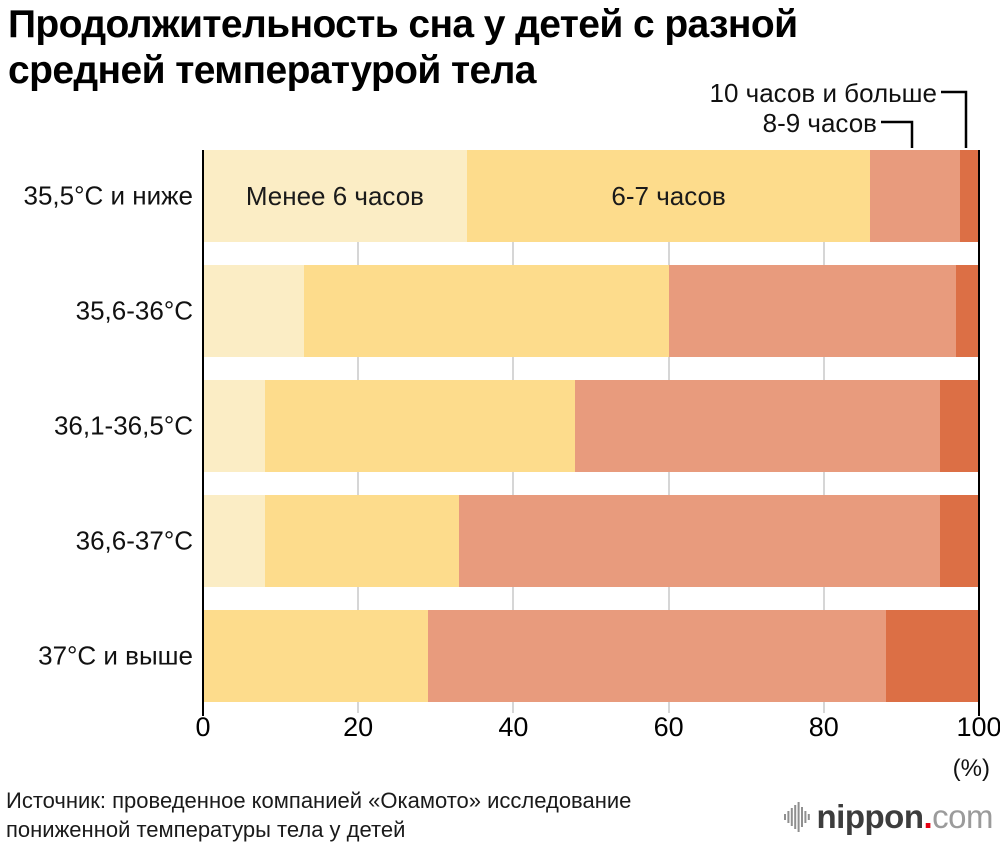 This screenshot has height=842, width=1000. What do you see at coordinates (108, 195) in the screenshot?
I see `category-label-0: 35,5°C и ниже` at bounding box center [108, 195].